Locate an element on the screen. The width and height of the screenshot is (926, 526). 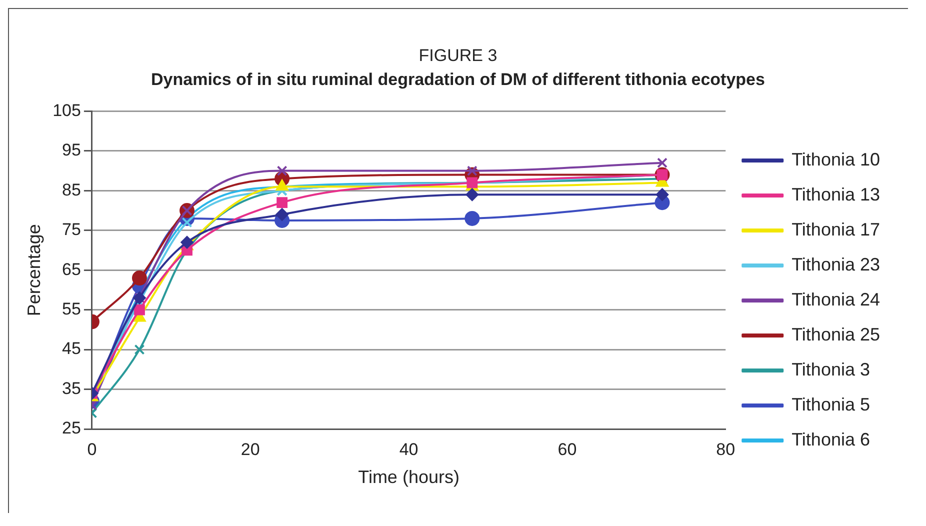
x-tick-label: 0 is located at coordinates (92, 449).